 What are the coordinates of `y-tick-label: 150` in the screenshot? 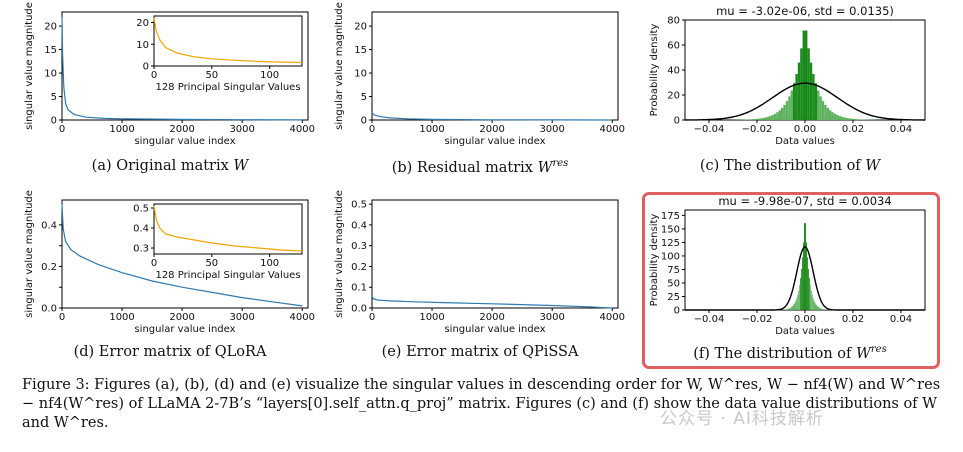 It's located at (670, 229).